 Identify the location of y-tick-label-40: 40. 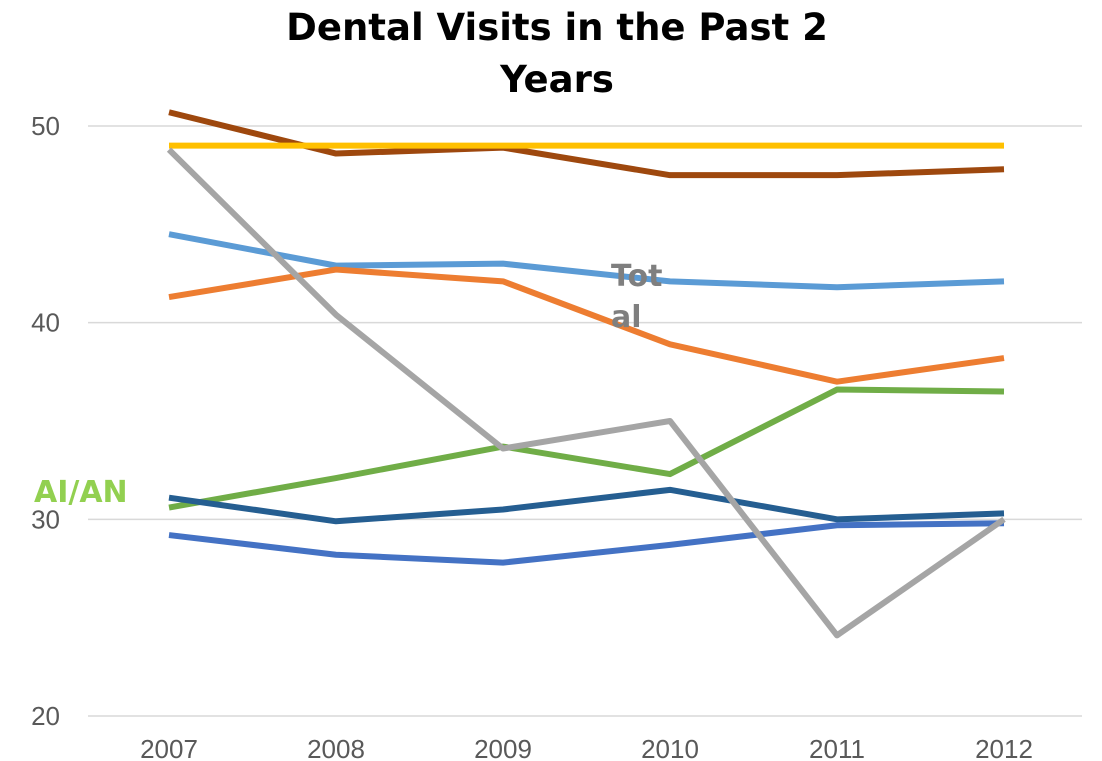
(45, 323).